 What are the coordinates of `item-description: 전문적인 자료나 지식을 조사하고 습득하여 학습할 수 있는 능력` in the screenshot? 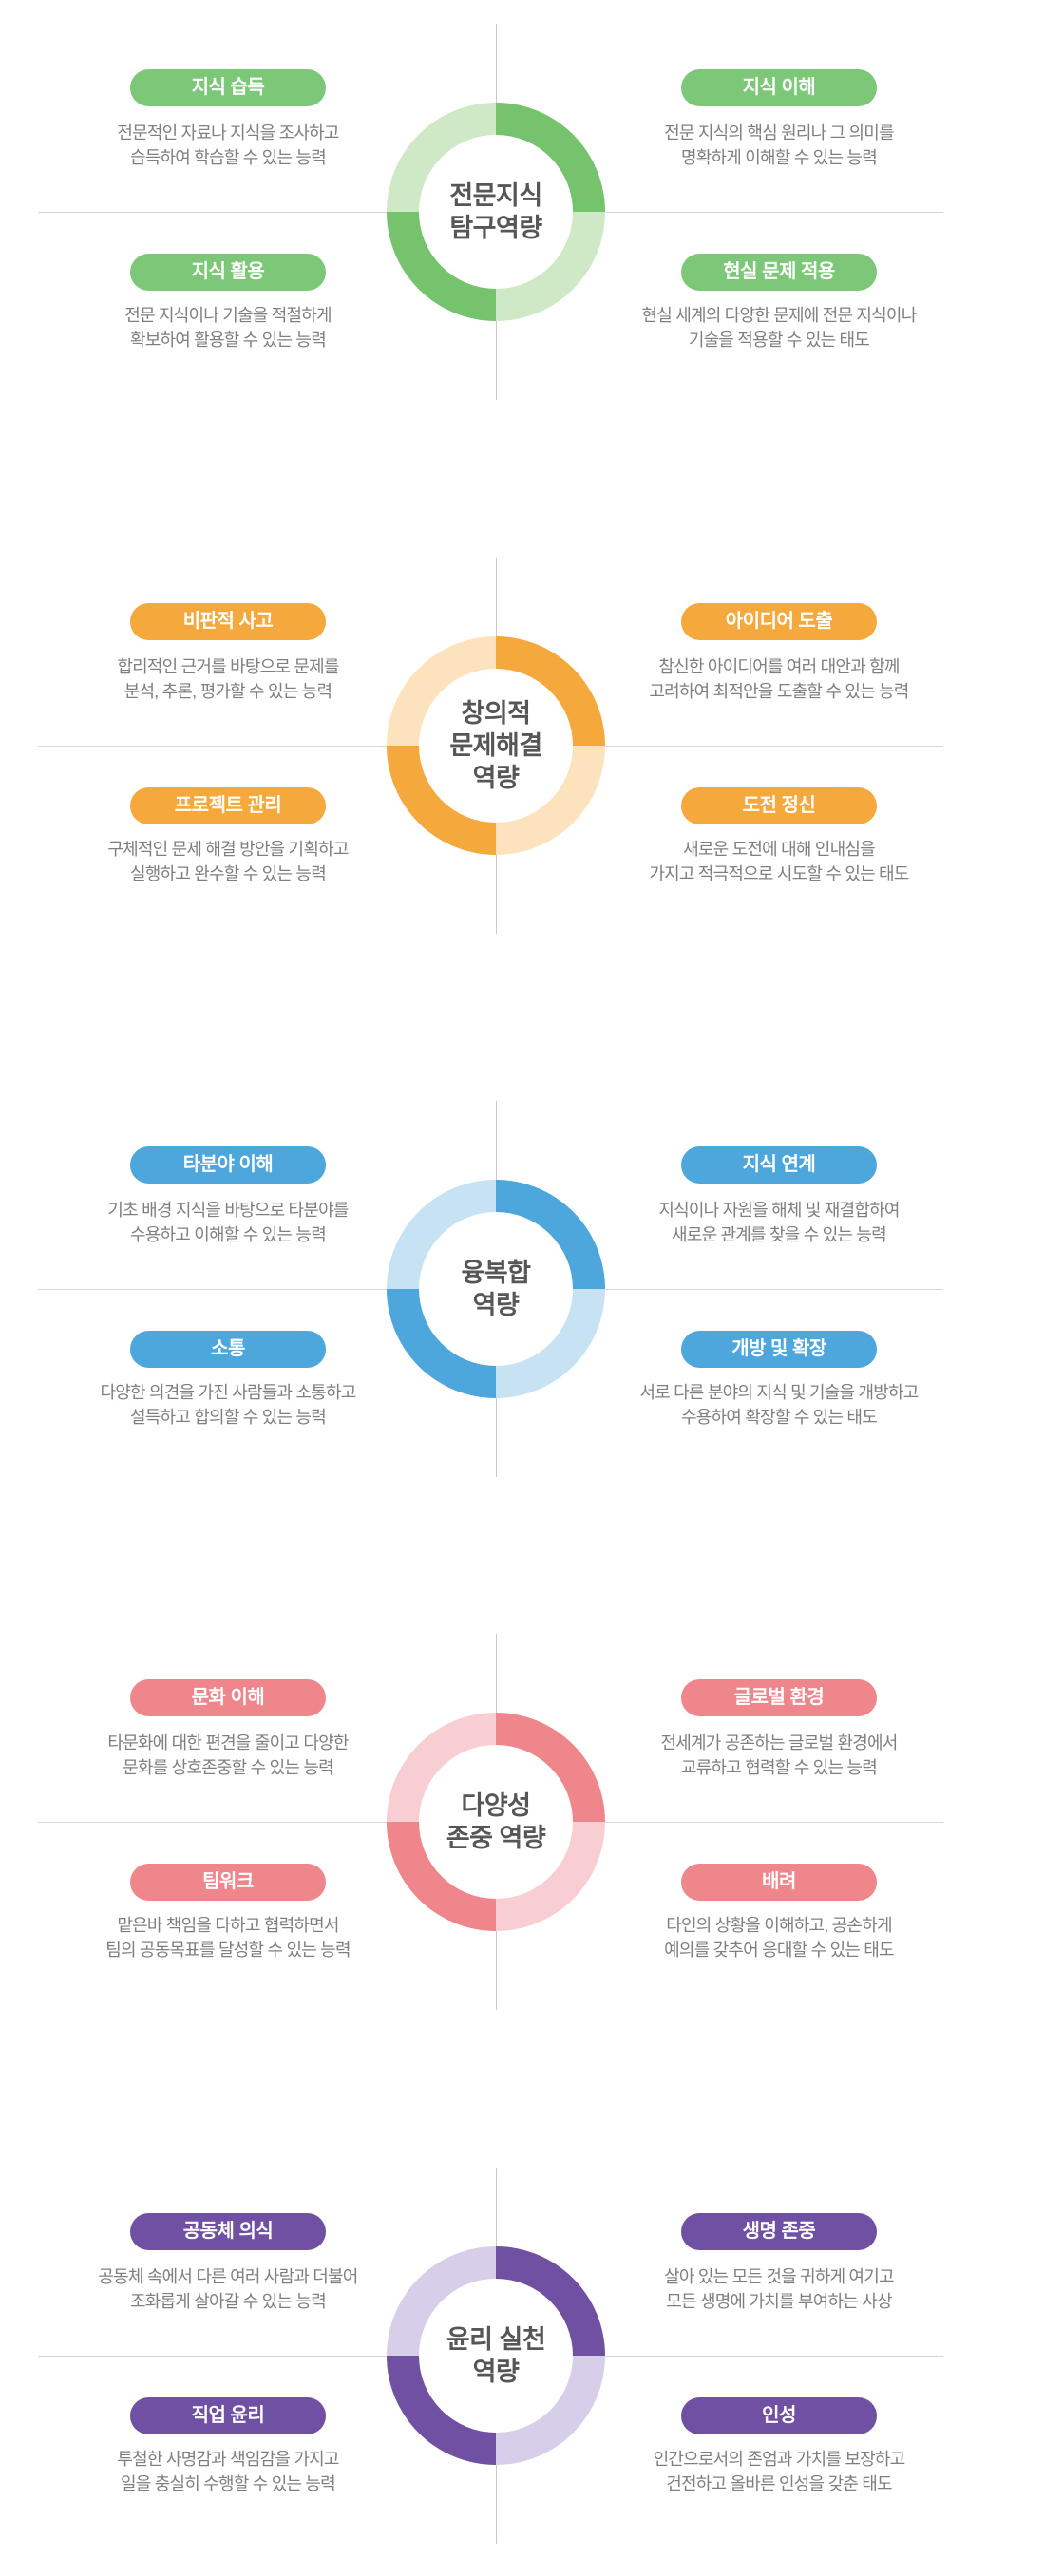 It's located at (228, 145).